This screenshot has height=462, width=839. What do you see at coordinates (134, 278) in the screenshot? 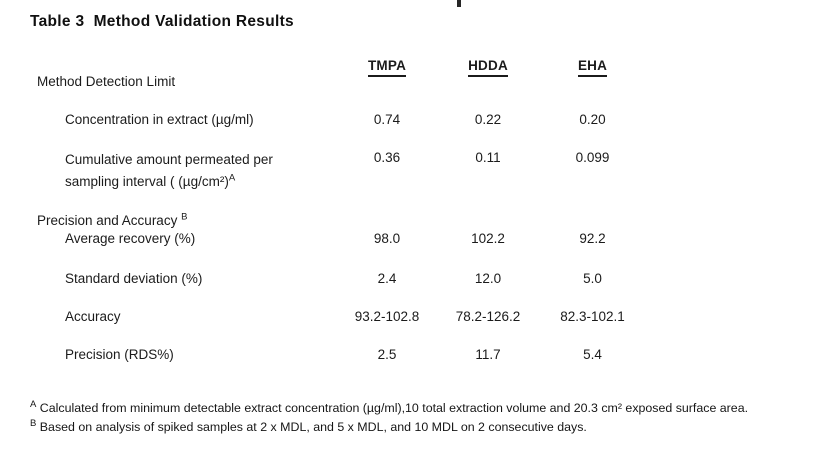
I see `row-label-std-dev: Standard deviation (%)` at bounding box center [134, 278].